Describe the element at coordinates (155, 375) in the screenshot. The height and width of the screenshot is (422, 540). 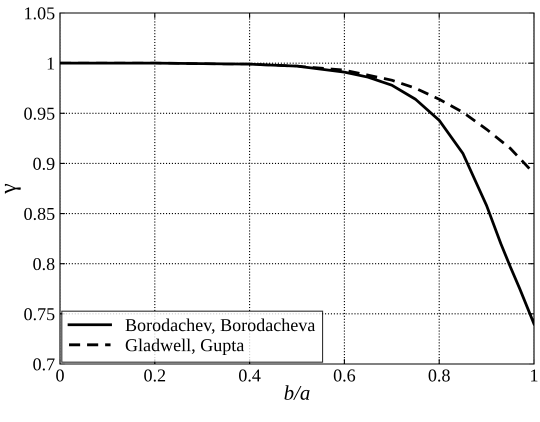
I see `x-tick-label: 0.2` at that location.